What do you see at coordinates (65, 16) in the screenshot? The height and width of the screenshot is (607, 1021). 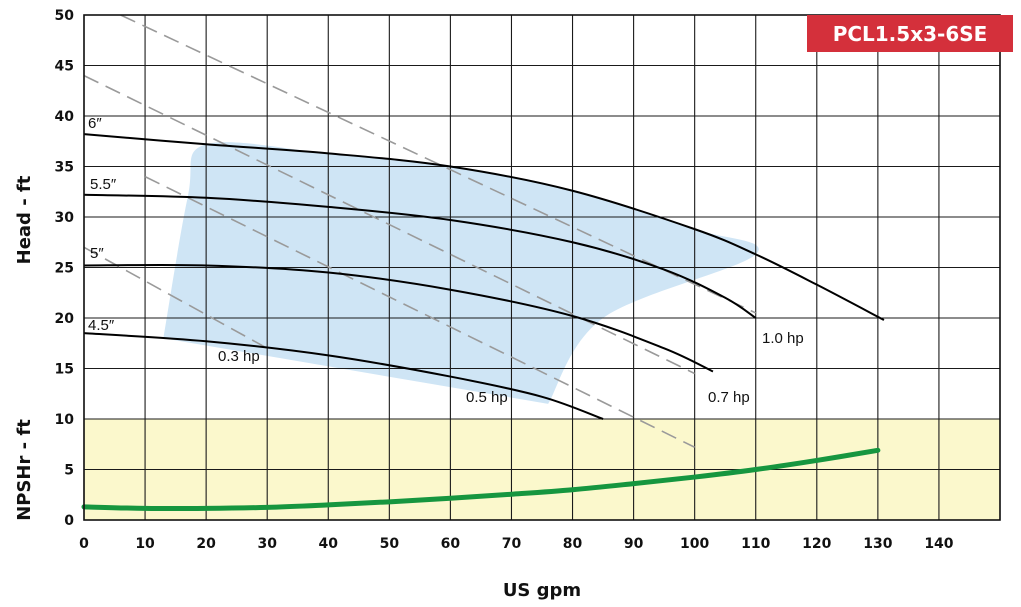 I see `y-tick-label: 50` at bounding box center [65, 16].